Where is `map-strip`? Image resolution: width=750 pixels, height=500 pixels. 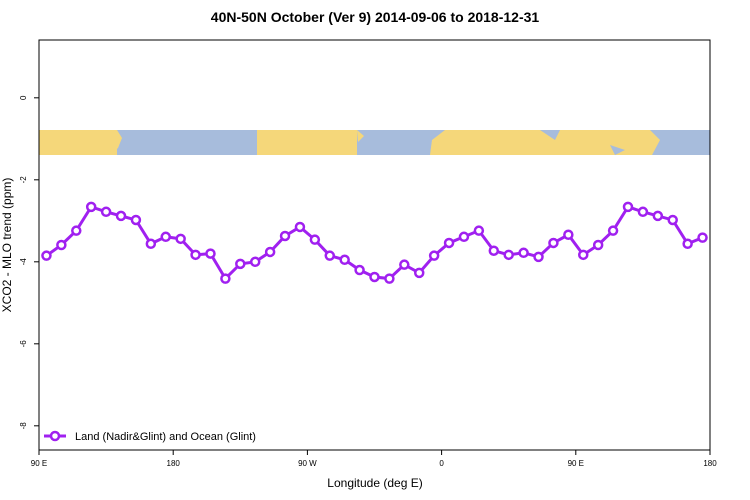
map-strip is located at coordinates (374, 142).